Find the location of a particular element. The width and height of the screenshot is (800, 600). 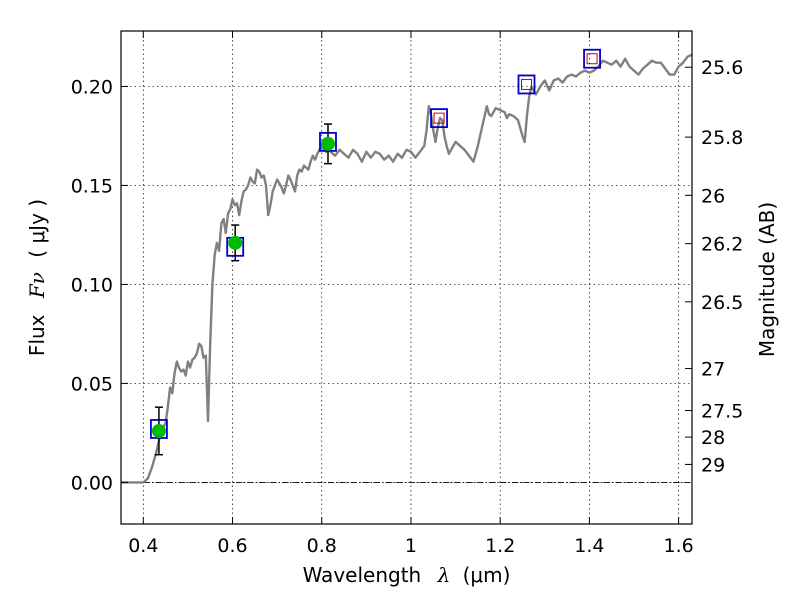

y-tick-label: 0.05 is located at coordinates (92, 384).